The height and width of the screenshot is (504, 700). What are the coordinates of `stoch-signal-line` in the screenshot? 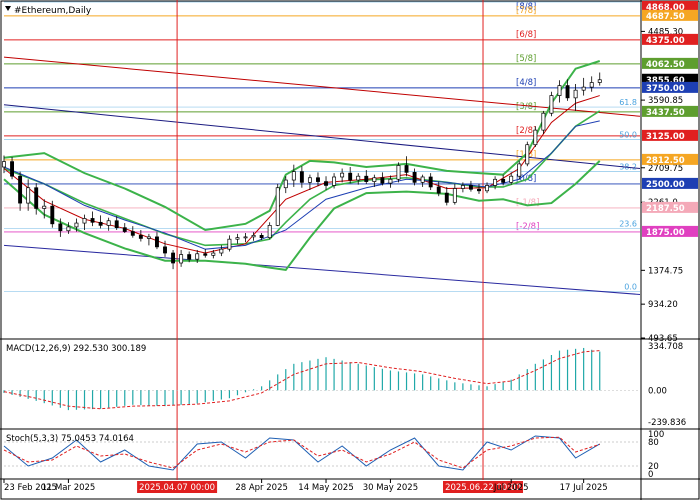 It's located at (301, 452).